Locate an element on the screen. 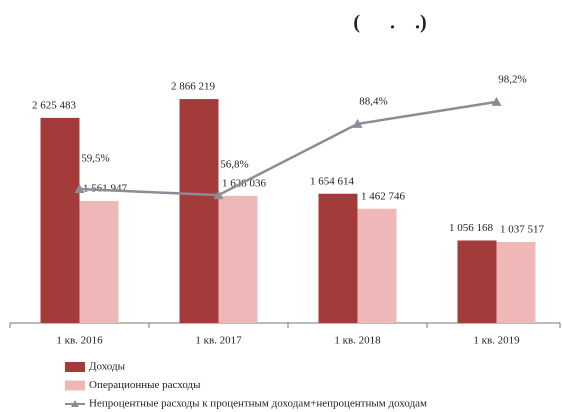 Image resolution: width=562 pixels, height=412 pixels. data-label: 1 037 517 is located at coordinates (522, 229).